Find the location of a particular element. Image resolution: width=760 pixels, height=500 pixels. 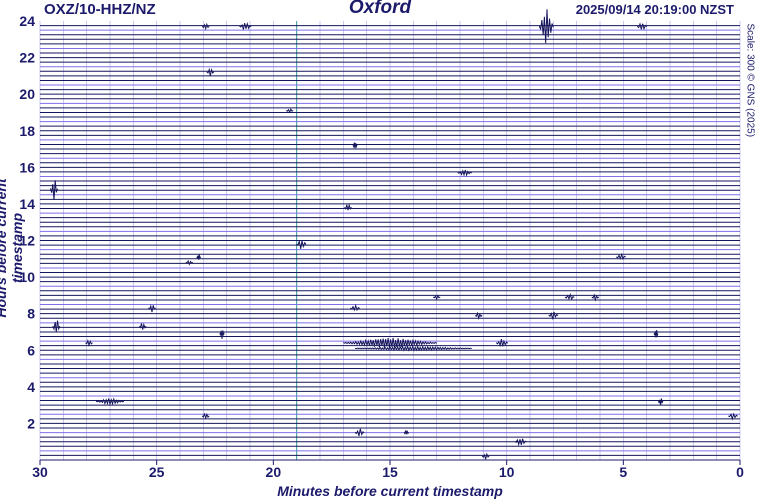

y-tick-label: 4 is located at coordinates (31, 387).